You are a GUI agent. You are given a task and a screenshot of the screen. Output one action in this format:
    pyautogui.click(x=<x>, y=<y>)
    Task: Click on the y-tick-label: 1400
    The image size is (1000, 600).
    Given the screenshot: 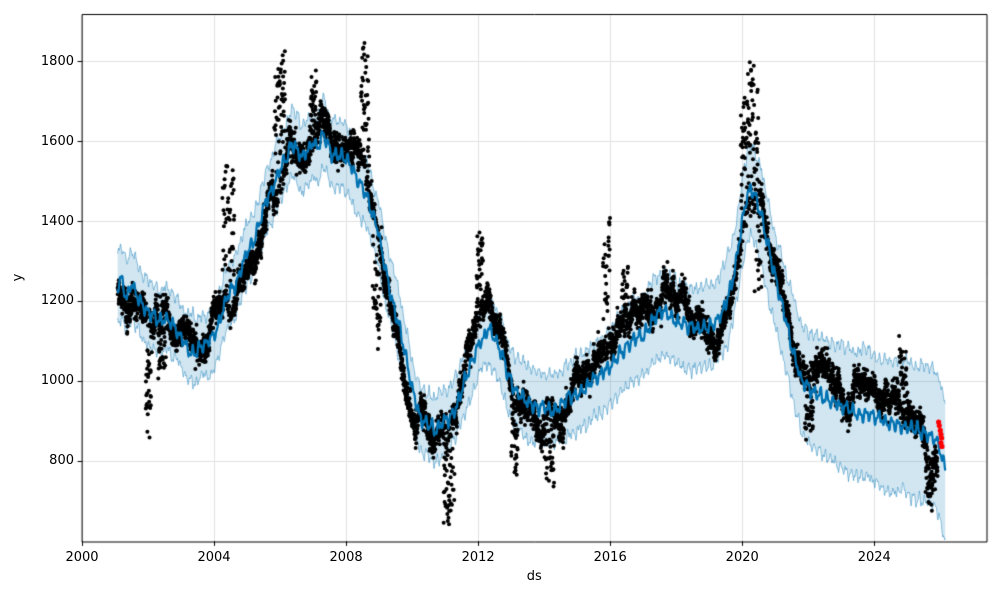 What is the action you would take?
    pyautogui.click(x=57, y=221)
    